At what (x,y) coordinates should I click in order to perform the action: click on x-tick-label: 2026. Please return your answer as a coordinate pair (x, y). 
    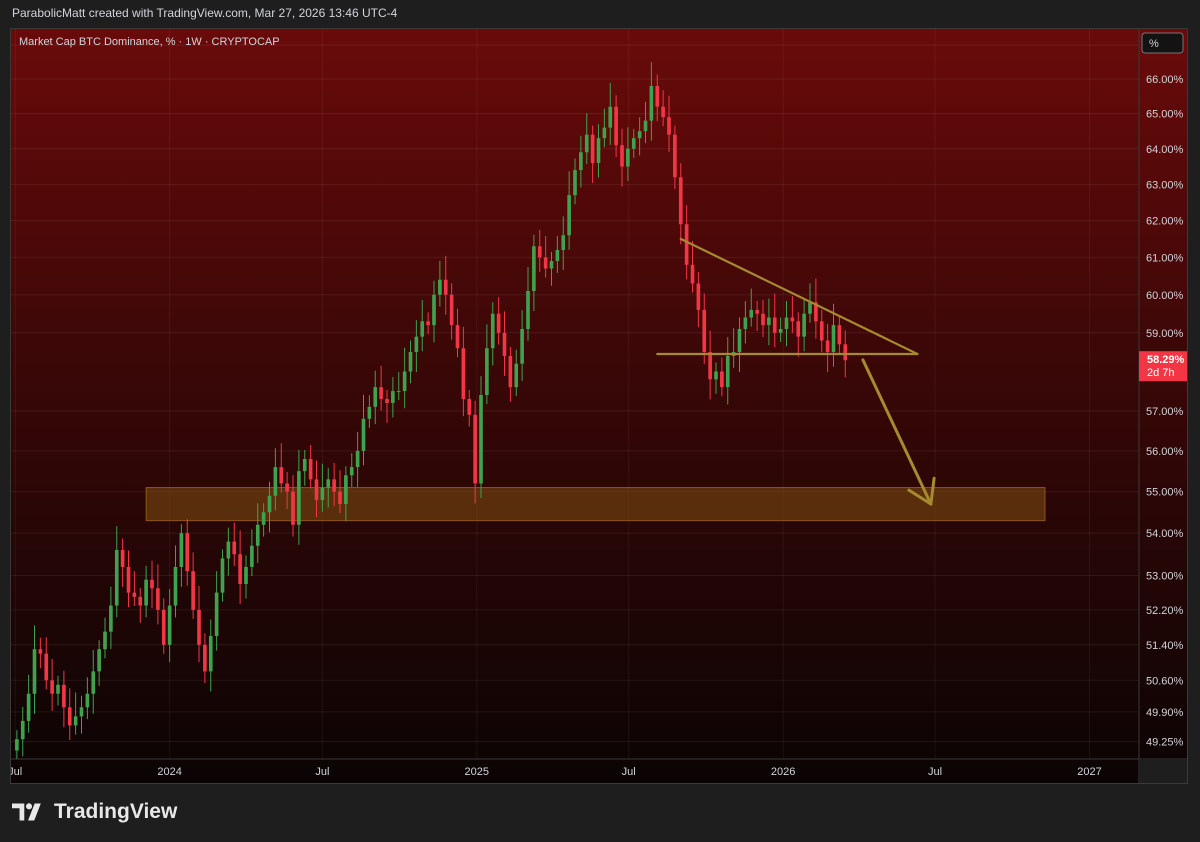
    Looking at the image, I should click on (783, 772).